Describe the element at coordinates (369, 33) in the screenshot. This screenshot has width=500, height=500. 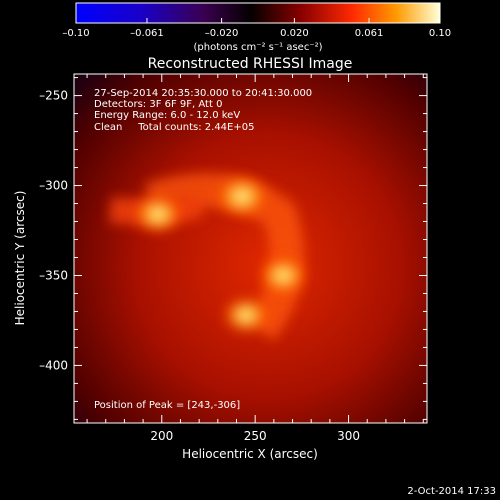
I see `colorbar-tick-label: 0.061` at that location.